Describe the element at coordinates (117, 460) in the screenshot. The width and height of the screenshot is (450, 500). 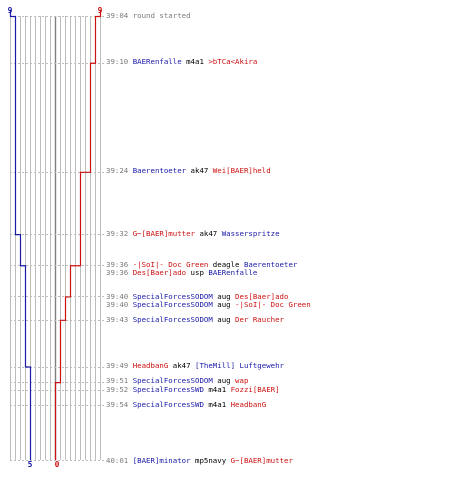
I see `event-time: 40:01` at that location.